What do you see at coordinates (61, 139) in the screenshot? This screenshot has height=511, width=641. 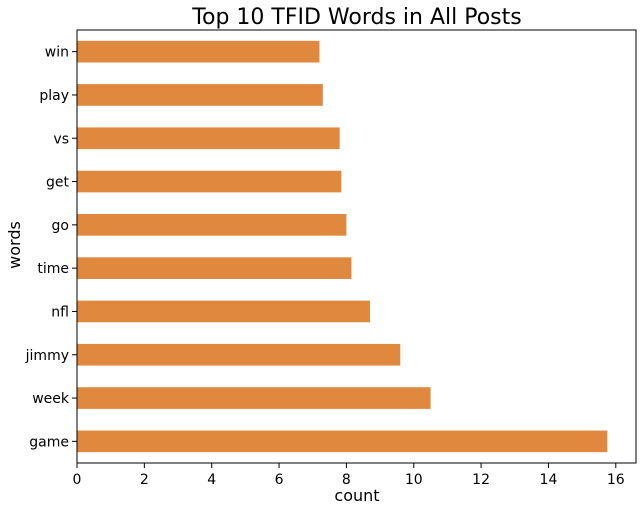 I see `y-tick-label: vs` at bounding box center [61, 139].